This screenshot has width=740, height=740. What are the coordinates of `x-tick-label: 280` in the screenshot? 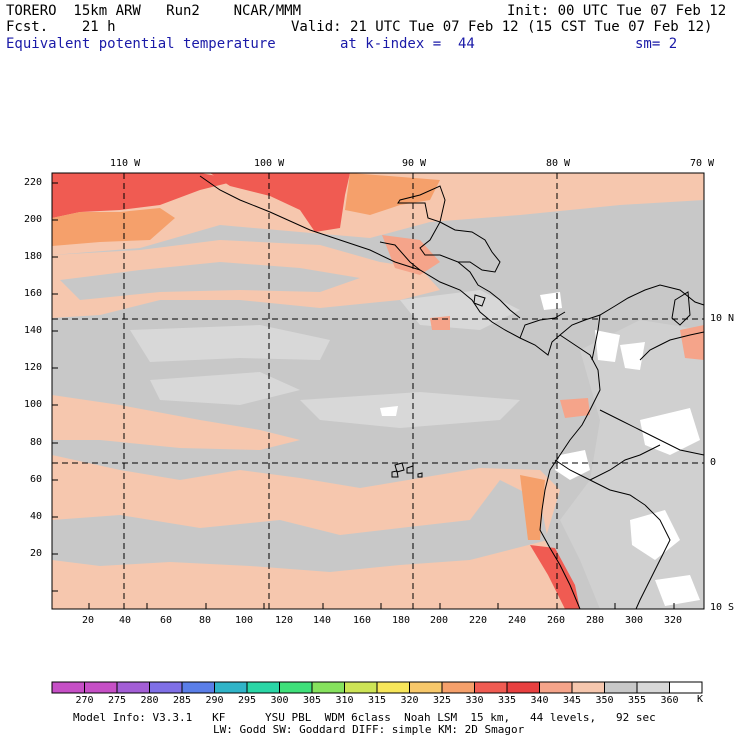 It's located at (595, 620).